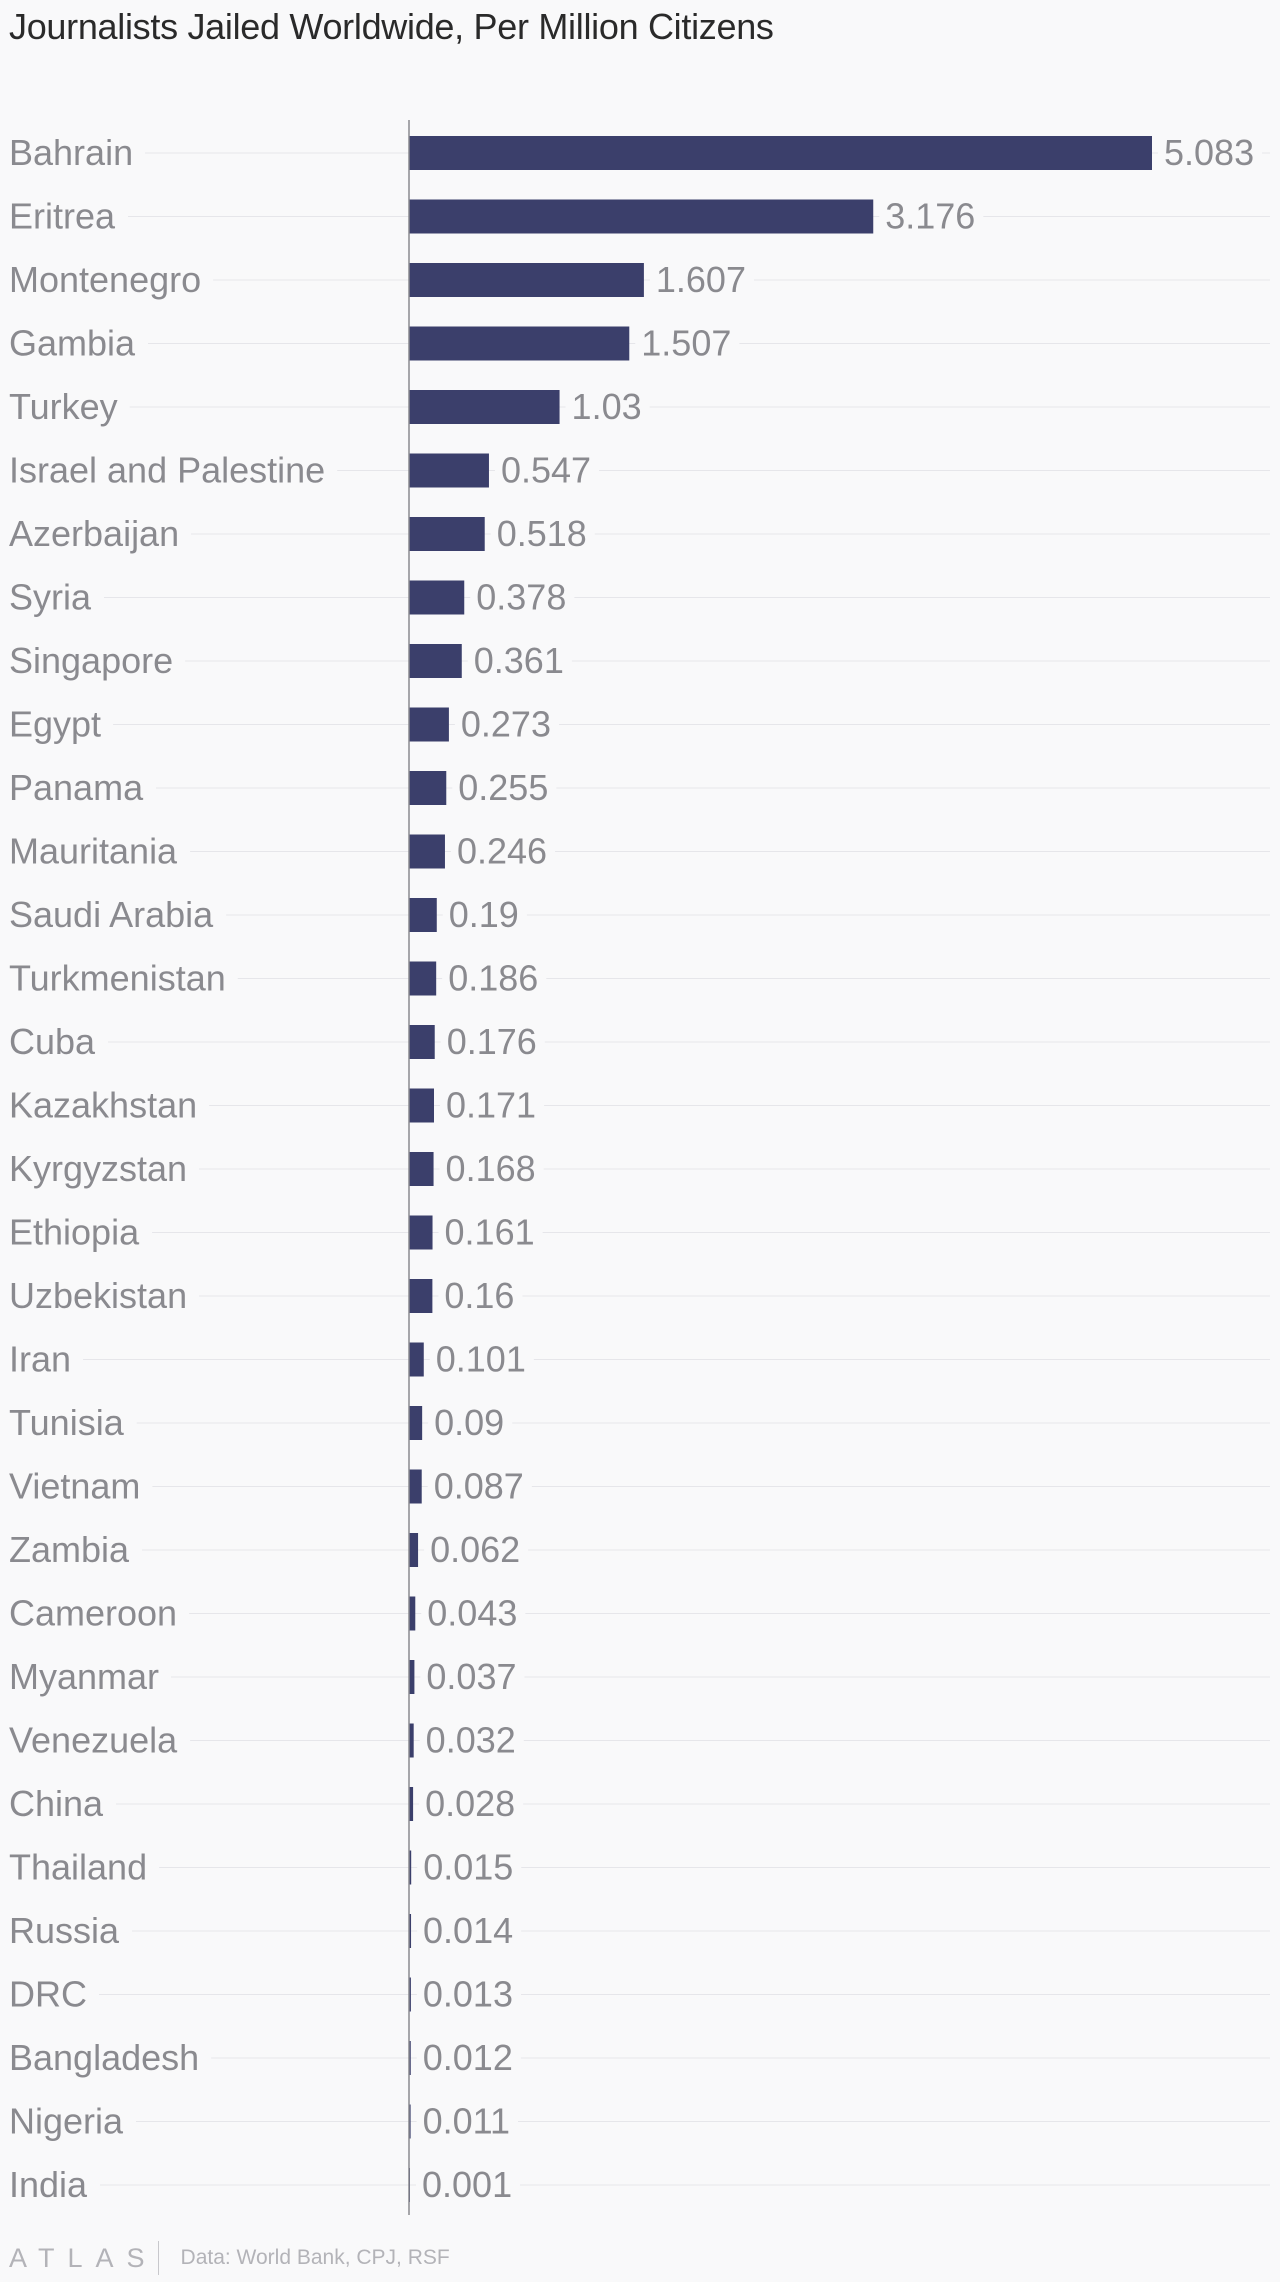 This screenshot has width=1280, height=2282. I want to click on category-label-kyrgyzstan: Kyrgyzstan, so click(98, 1168).